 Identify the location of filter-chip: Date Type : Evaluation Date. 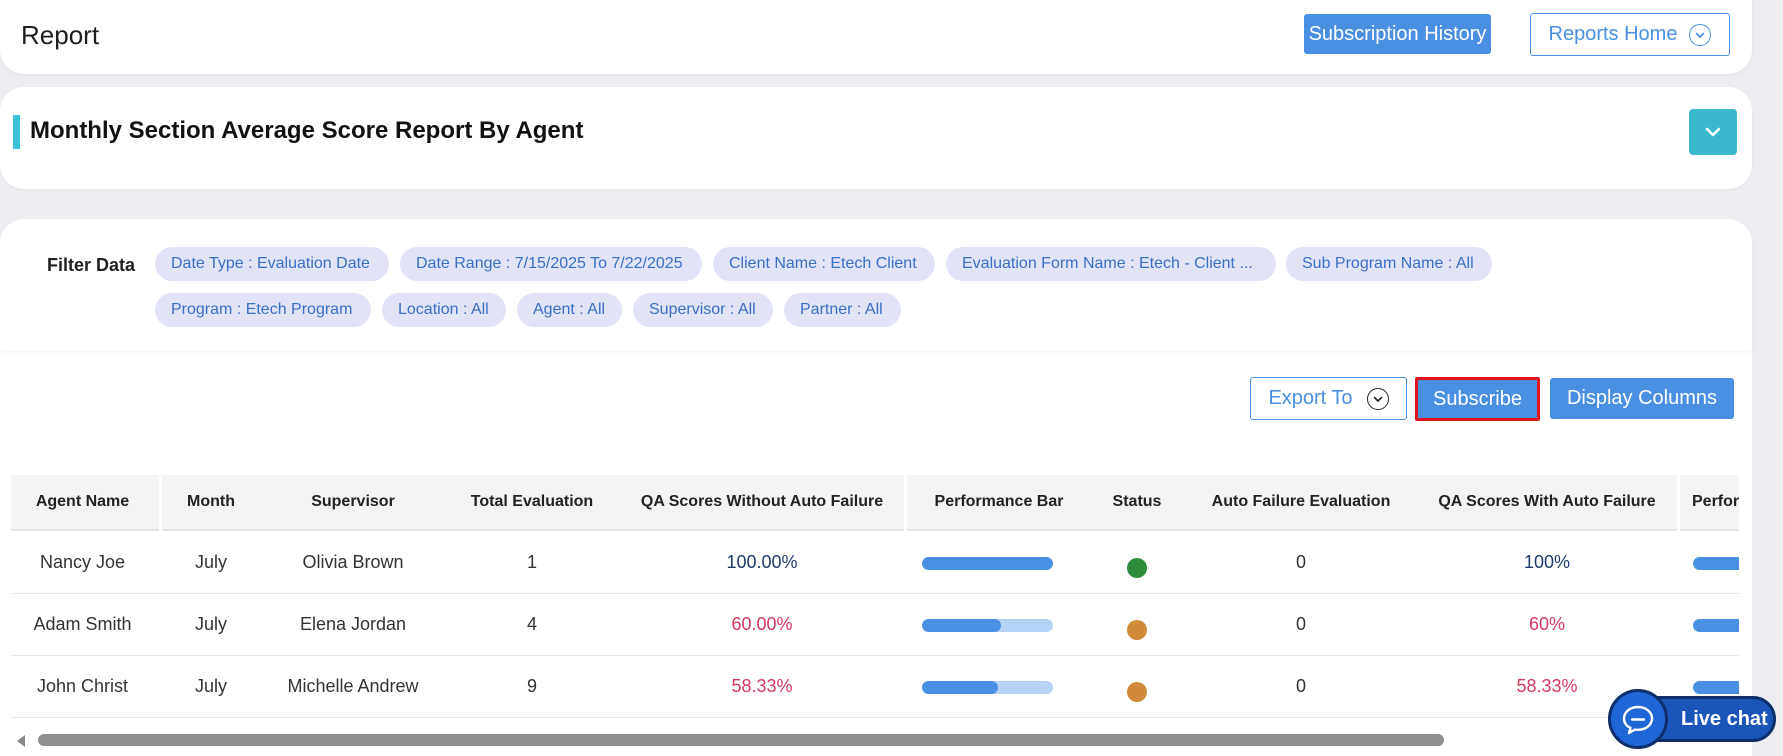
(272, 264).